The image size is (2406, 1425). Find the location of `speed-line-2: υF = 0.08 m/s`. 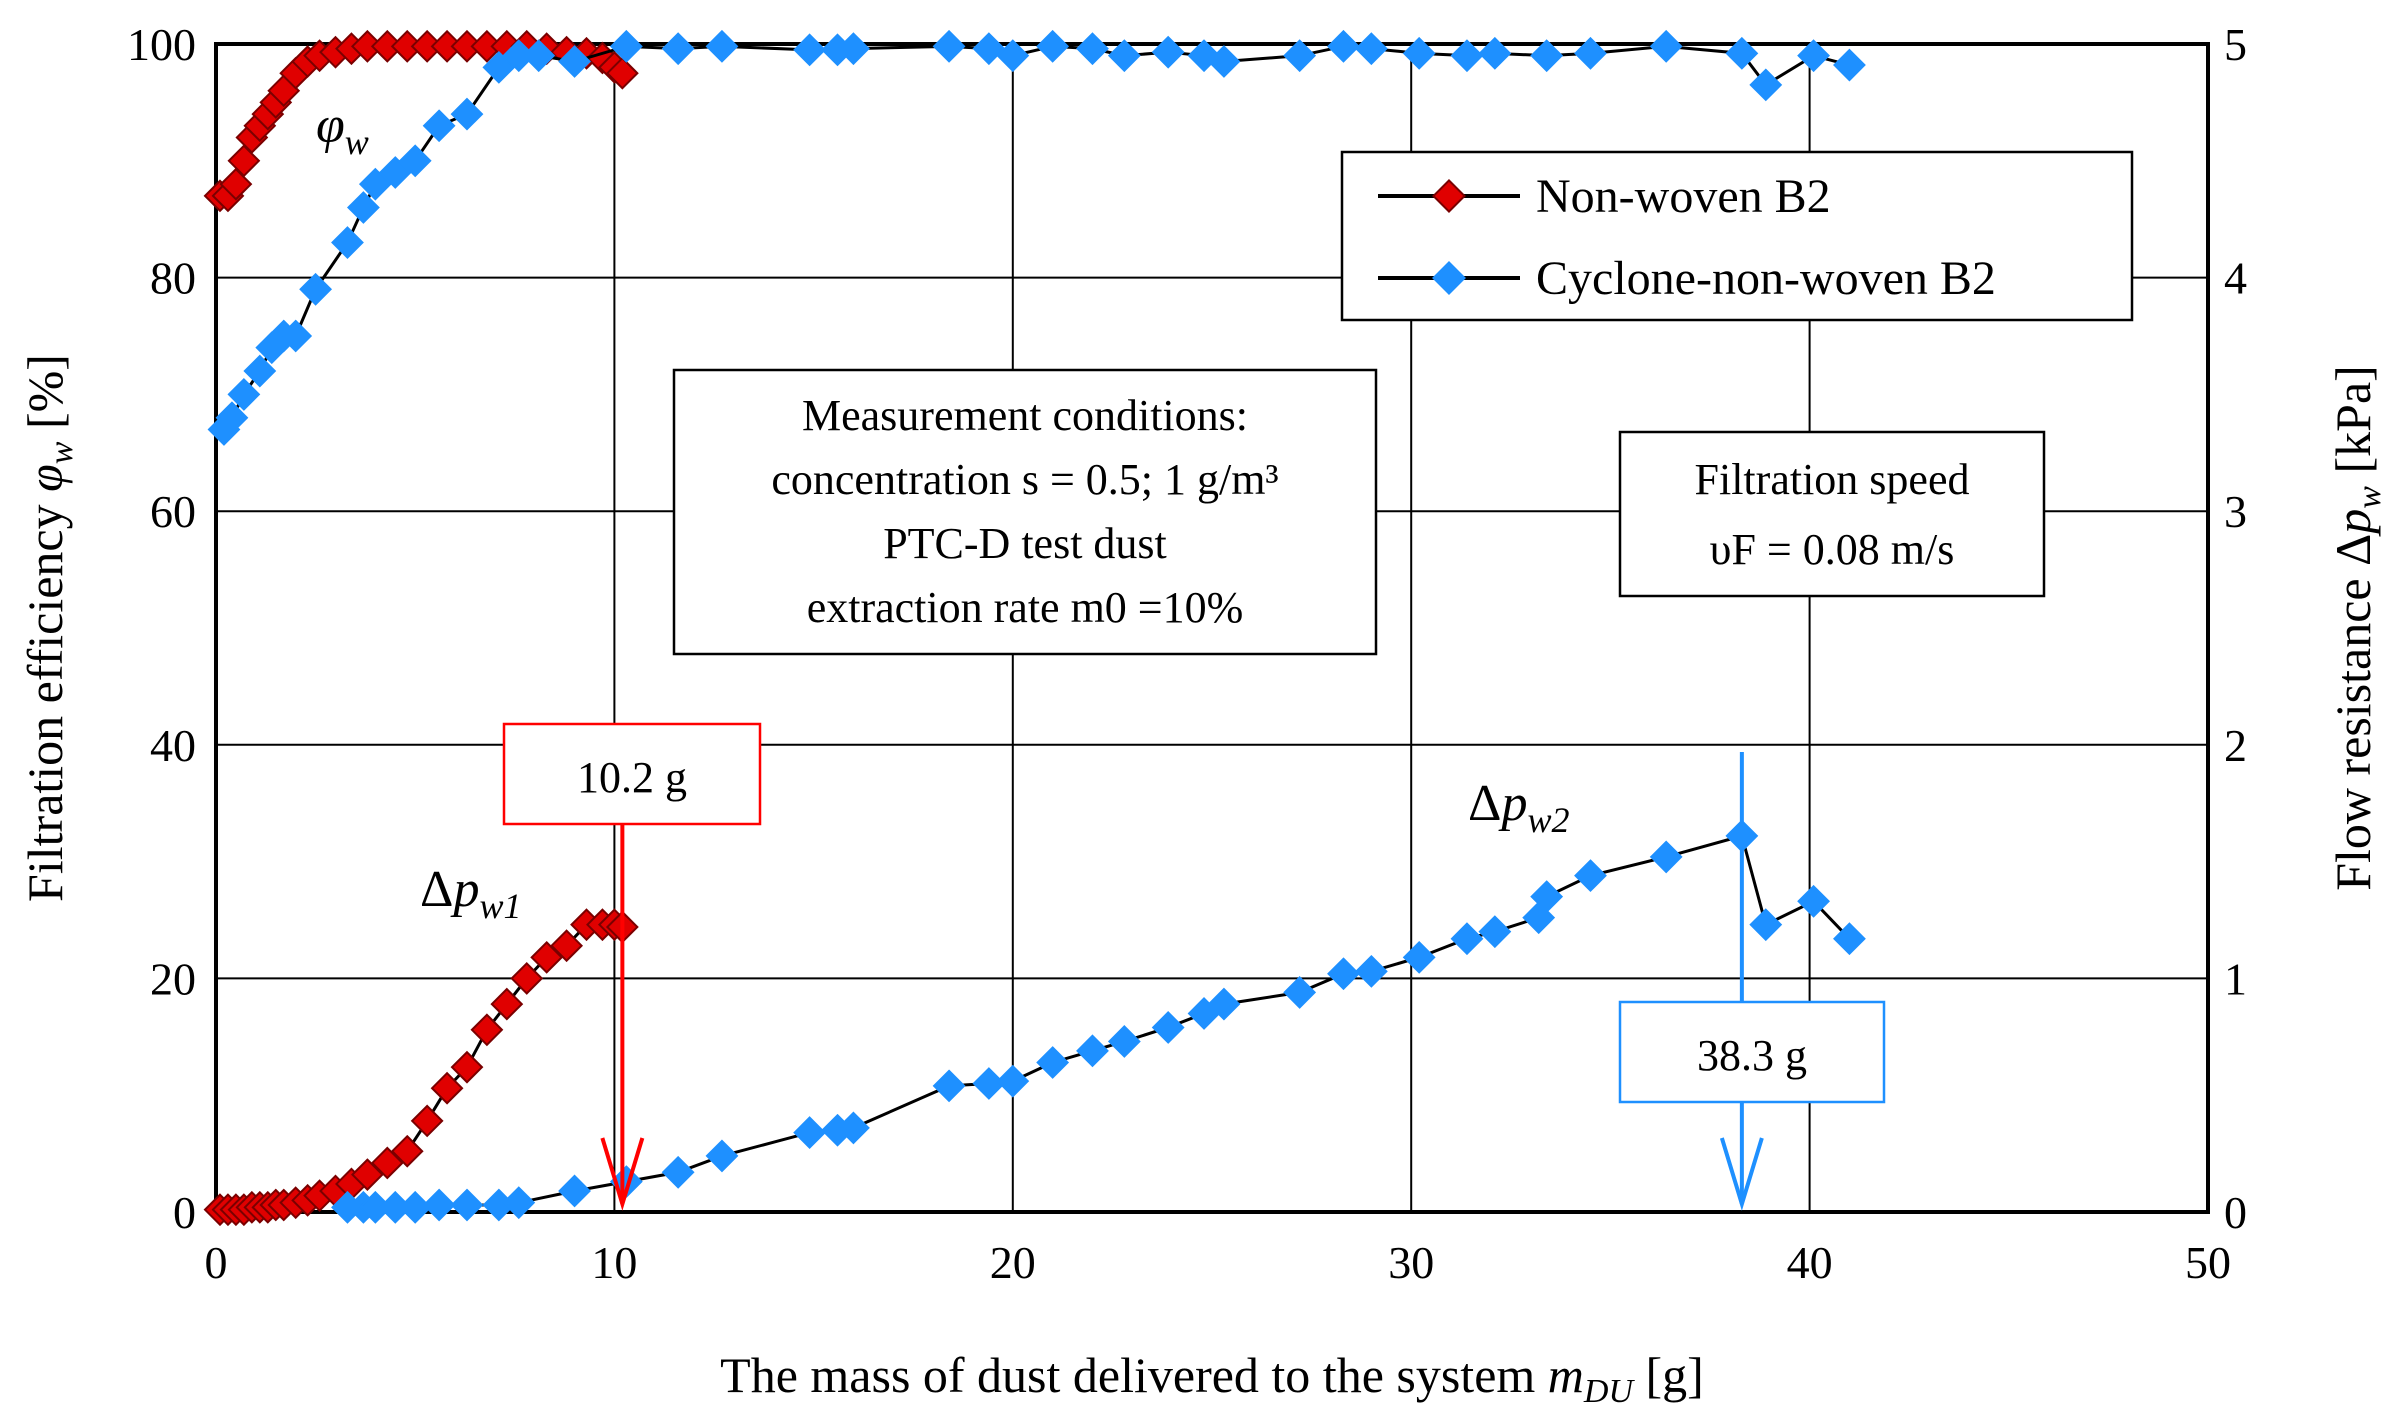

speed-line-2: υF = 0.08 m/s is located at coordinates (1832, 549).